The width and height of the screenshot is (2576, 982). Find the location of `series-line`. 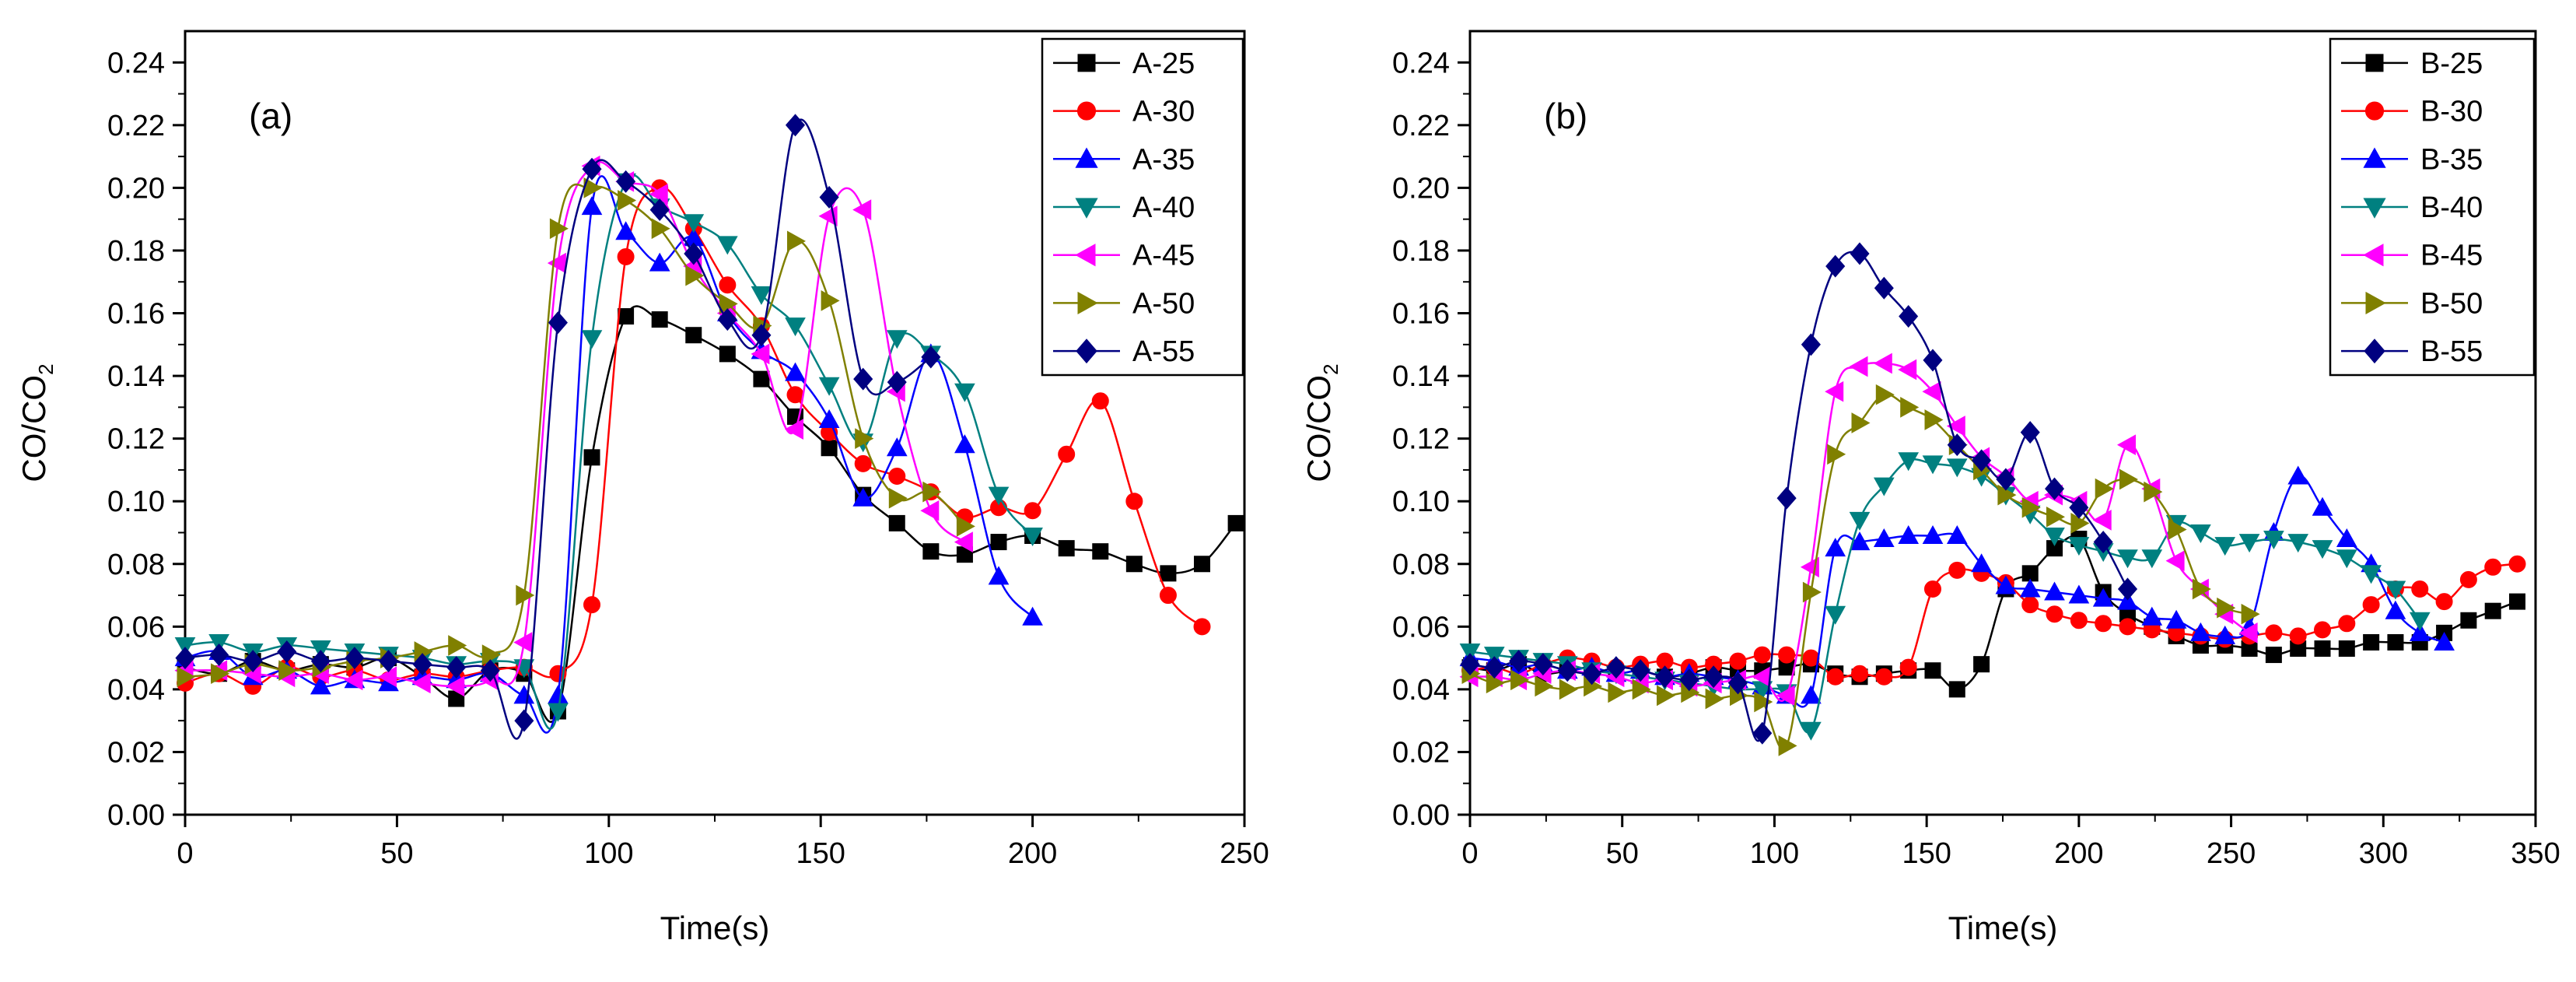

series-line is located at coordinates (1994, 621).